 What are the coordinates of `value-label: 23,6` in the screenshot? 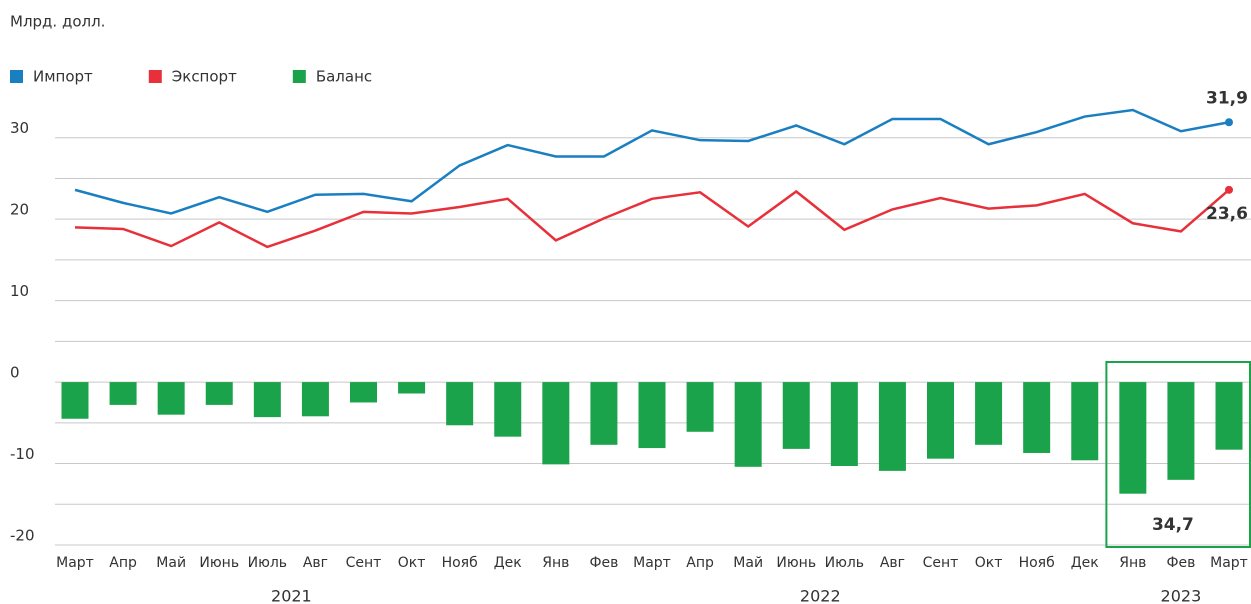 It's located at (1227, 214).